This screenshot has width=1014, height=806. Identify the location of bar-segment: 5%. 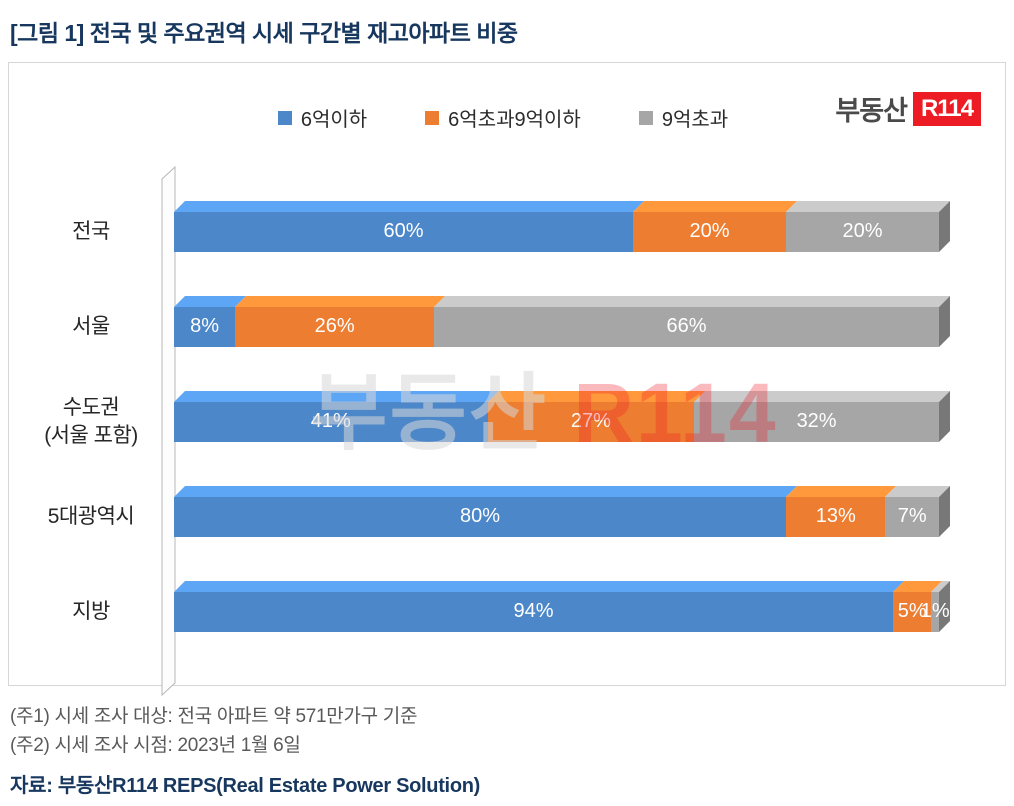
(912, 611).